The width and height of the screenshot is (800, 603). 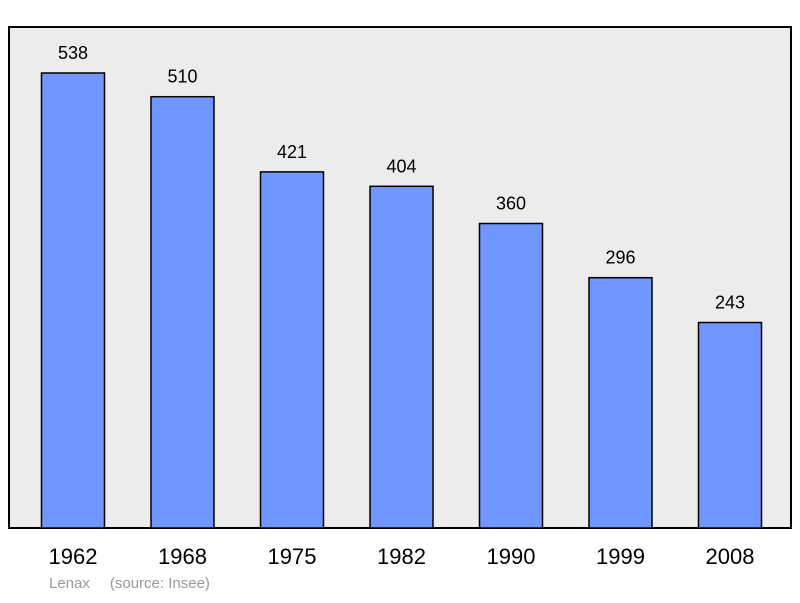 I want to click on bar-1962, so click(x=73, y=300).